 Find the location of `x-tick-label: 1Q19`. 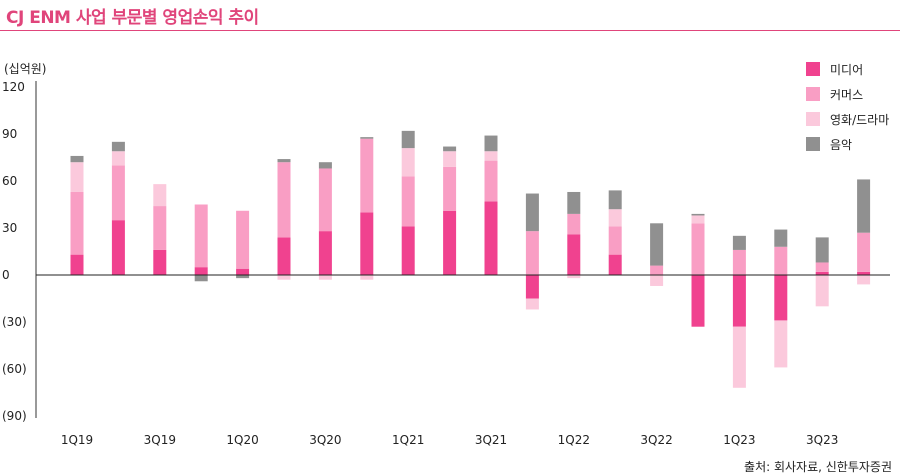

x-tick-label: 1Q19 is located at coordinates (77, 440).